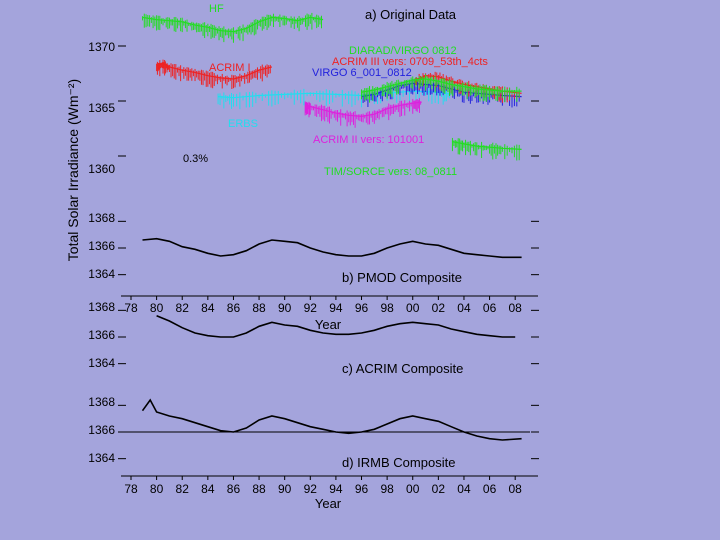 The image size is (720, 540). Describe the element at coordinates (368, 140) in the screenshot. I see `series-label-acrim-ii: ACRIM II vers: 101001` at that location.